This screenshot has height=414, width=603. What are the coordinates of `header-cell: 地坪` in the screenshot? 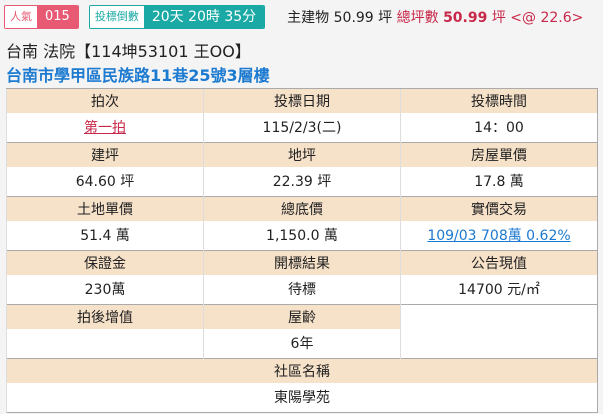 It's located at (302, 154).